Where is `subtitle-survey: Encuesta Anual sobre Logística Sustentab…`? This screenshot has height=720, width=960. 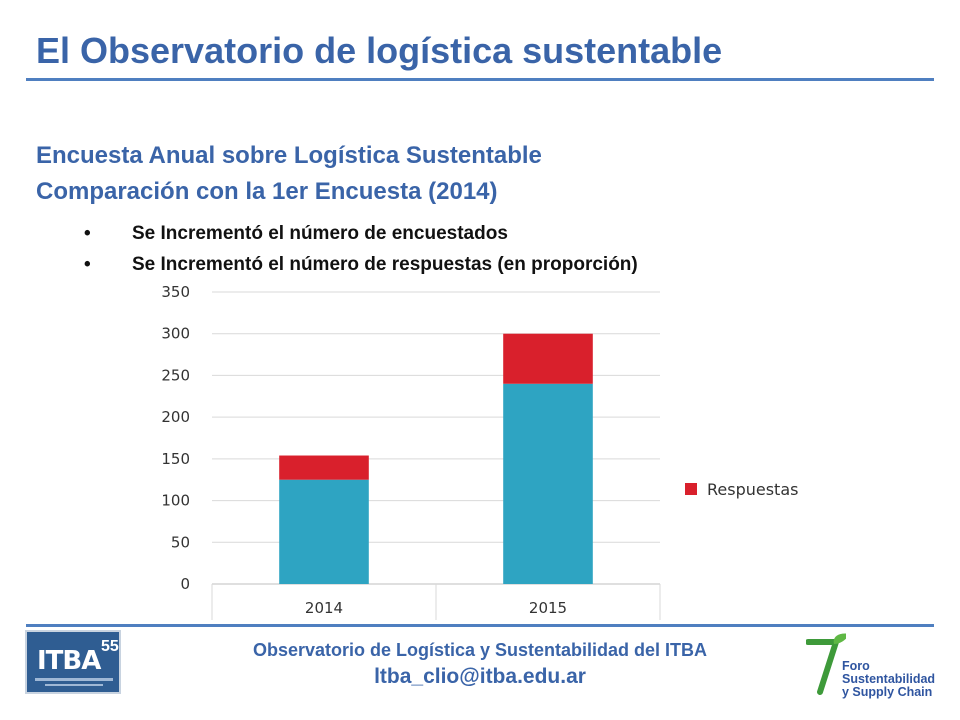
subtitle-survey: Encuesta Anual sobre Logística Sustentab… is located at coordinates (289, 155).